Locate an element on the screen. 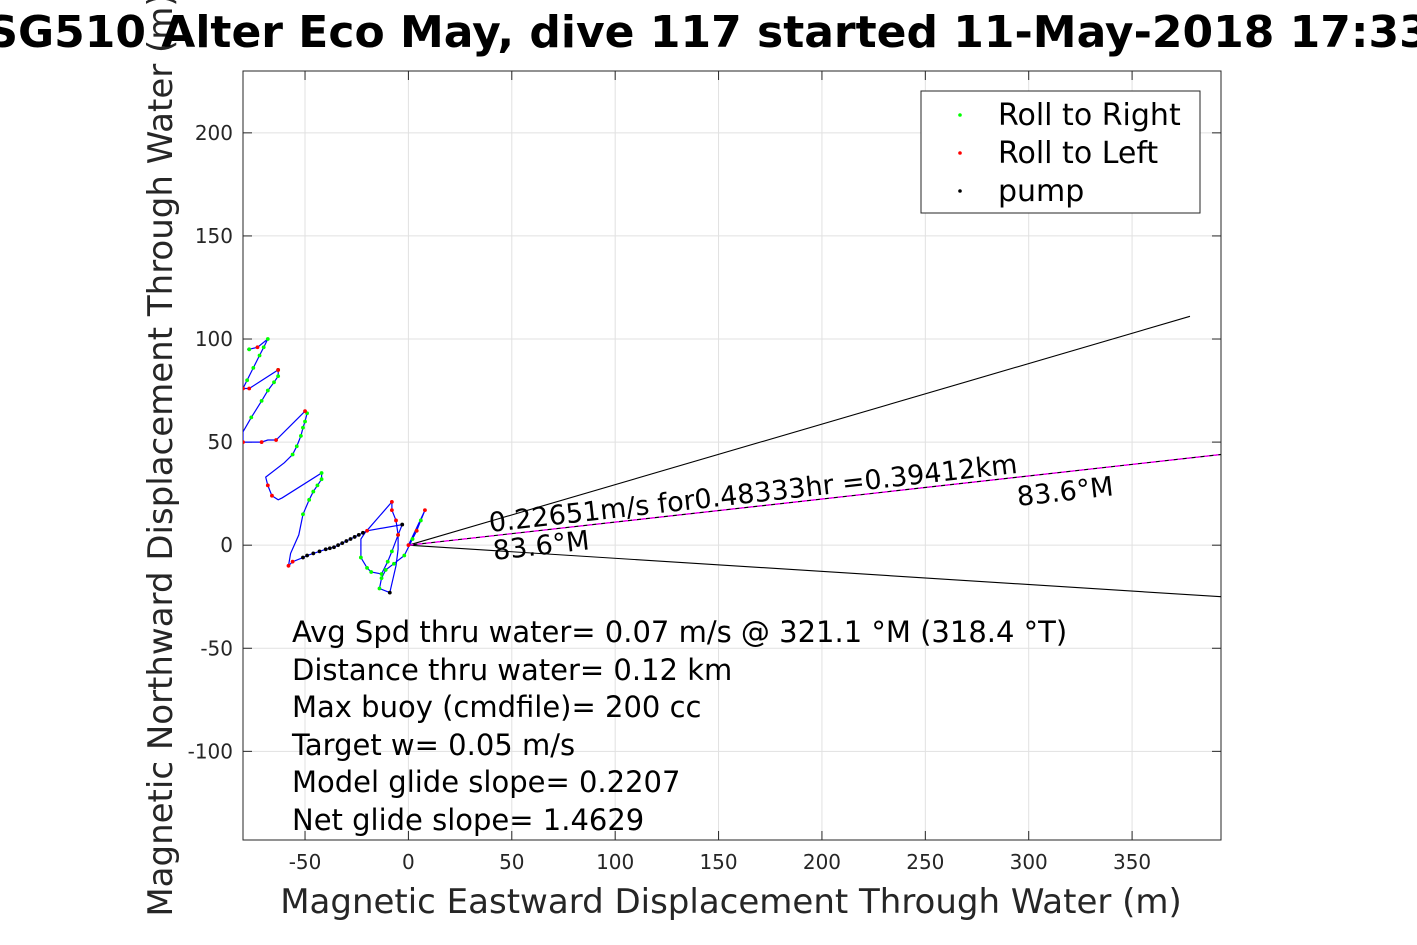  y-tick-label: 200 is located at coordinates (214, 133).